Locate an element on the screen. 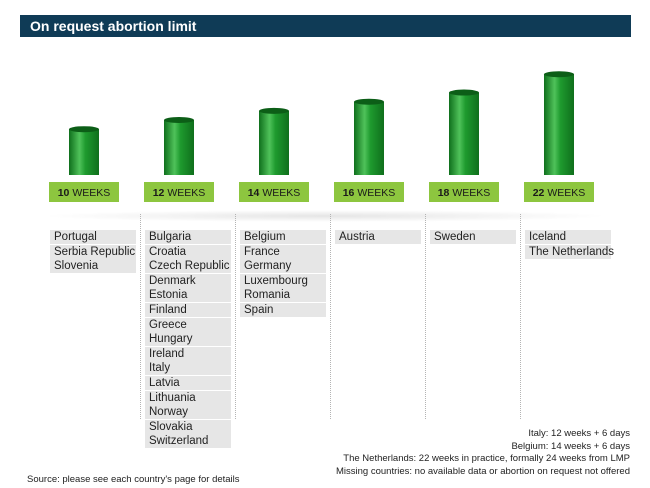 This screenshot has width=650, height=488. country-item: Hungary is located at coordinates (188, 339).